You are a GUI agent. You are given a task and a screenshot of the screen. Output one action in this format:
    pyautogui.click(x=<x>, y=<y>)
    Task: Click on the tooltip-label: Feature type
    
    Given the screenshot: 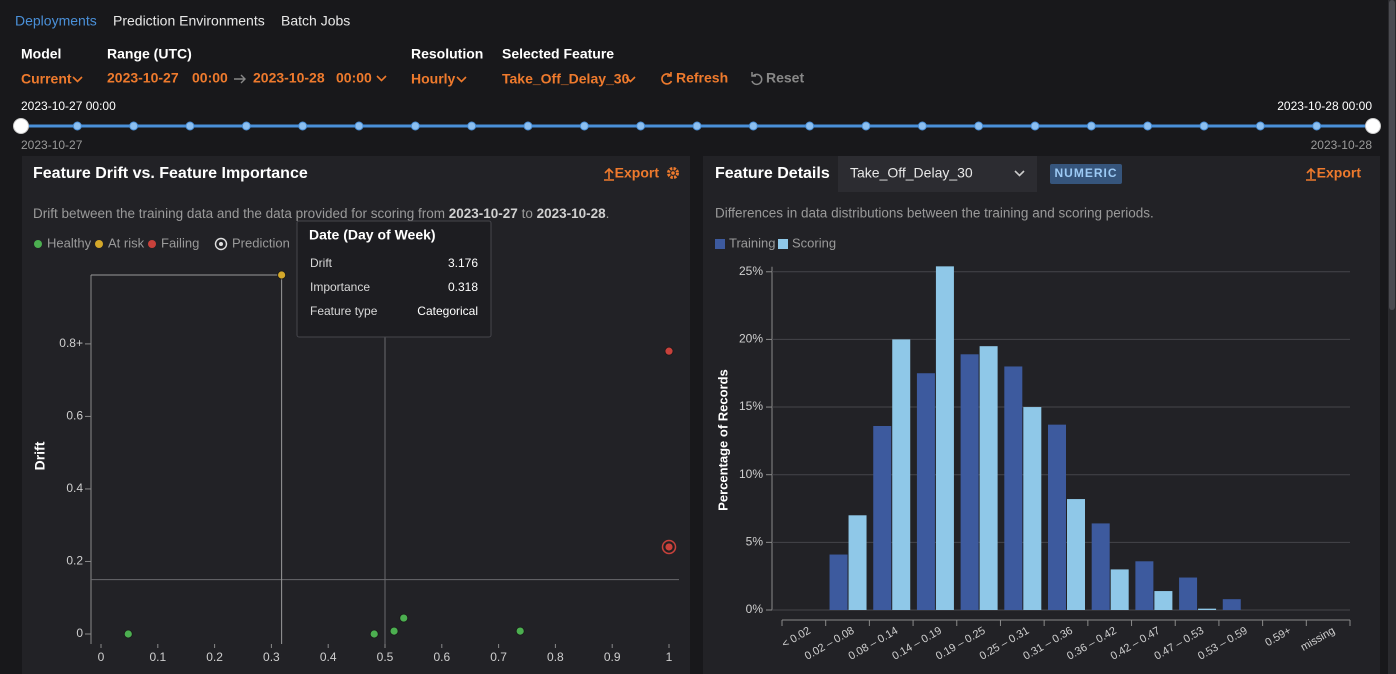 What is the action you would take?
    pyautogui.click(x=344, y=311)
    